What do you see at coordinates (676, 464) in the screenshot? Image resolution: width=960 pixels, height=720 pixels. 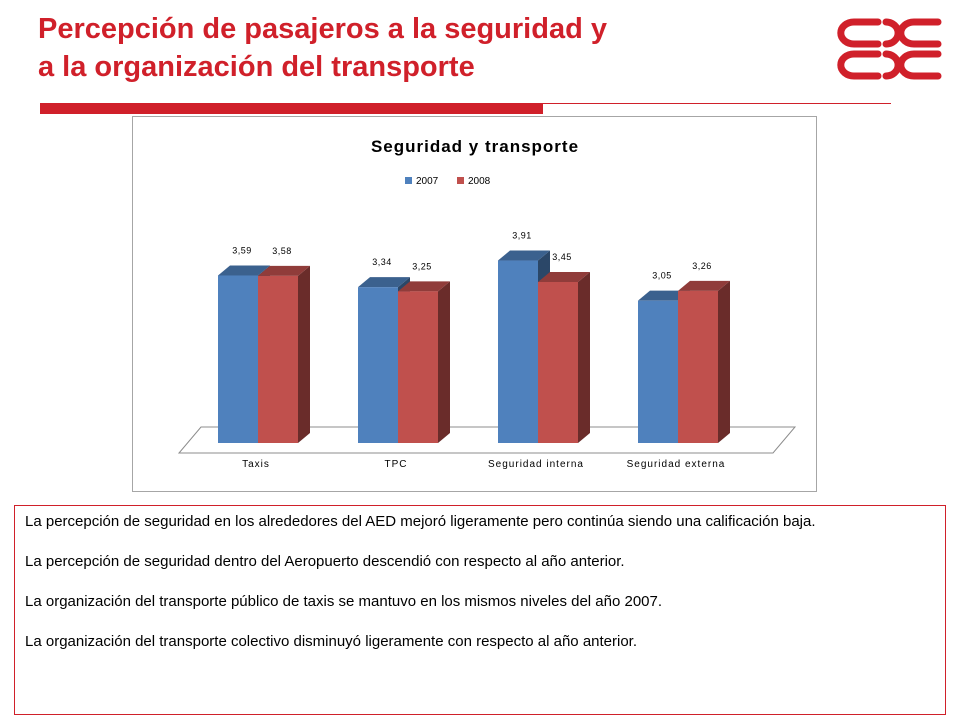 I see `category-label-3: Seguridad externa` at bounding box center [676, 464].